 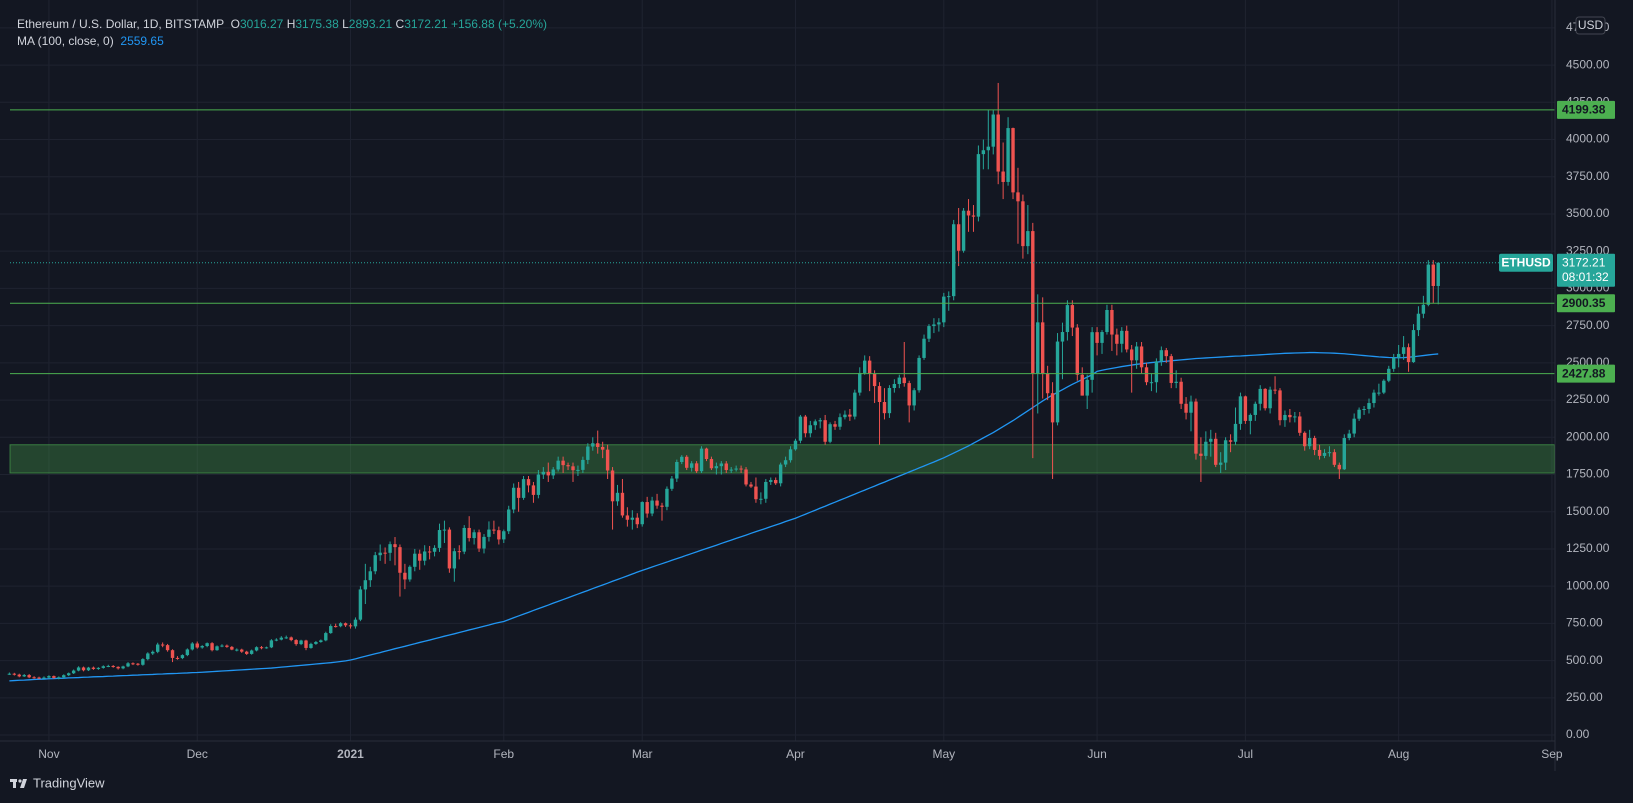 What do you see at coordinates (795, 754) in the screenshot?
I see `x-tick-label: Apr` at bounding box center [795, 754].